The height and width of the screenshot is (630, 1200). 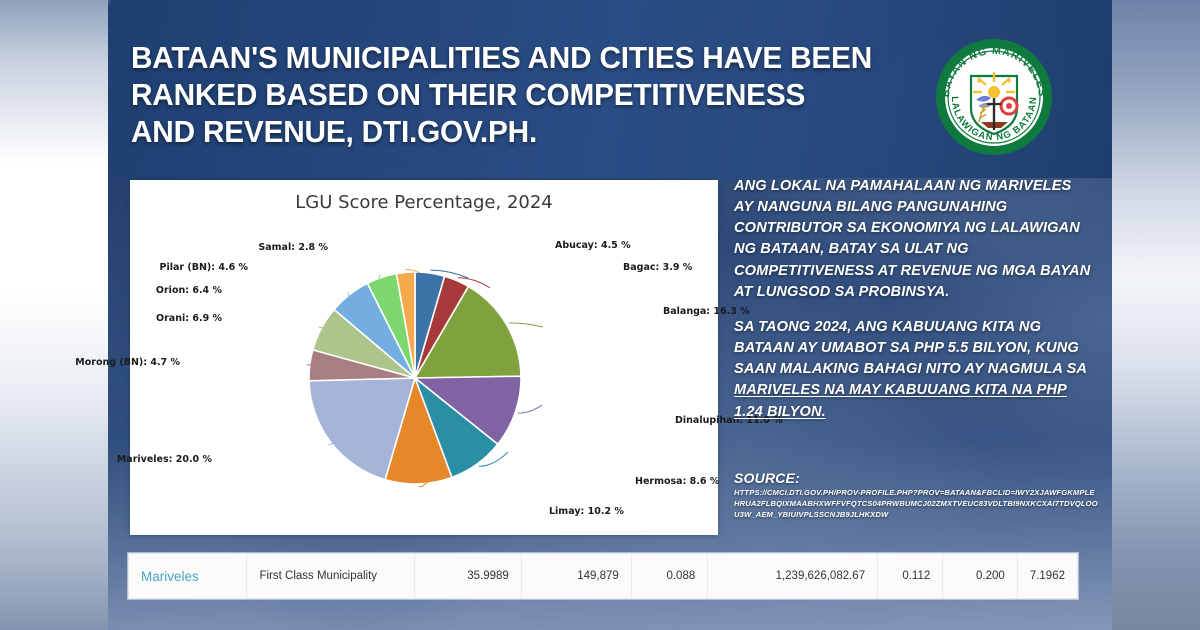 What do you see at coordinates (188, 290) in the screenshot?
I see `pie-slice-label: Orion: 6.4 %` at bounding box center [188, 290].